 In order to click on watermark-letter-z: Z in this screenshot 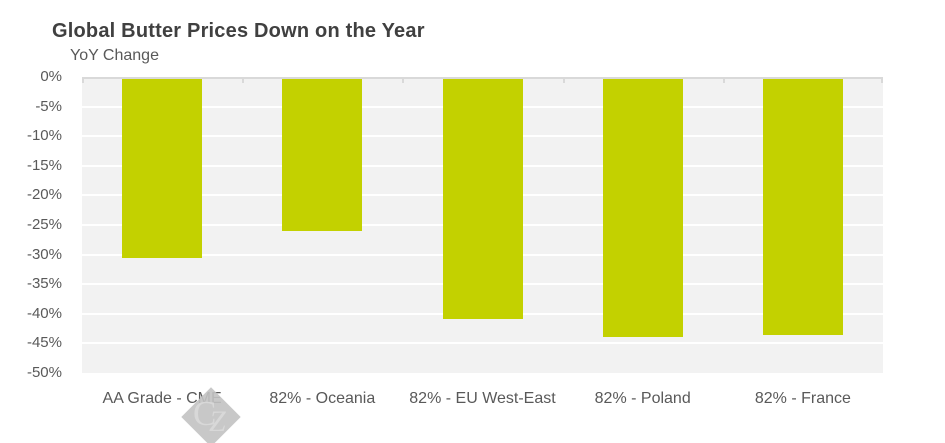, I will do `click(217, 421)`.